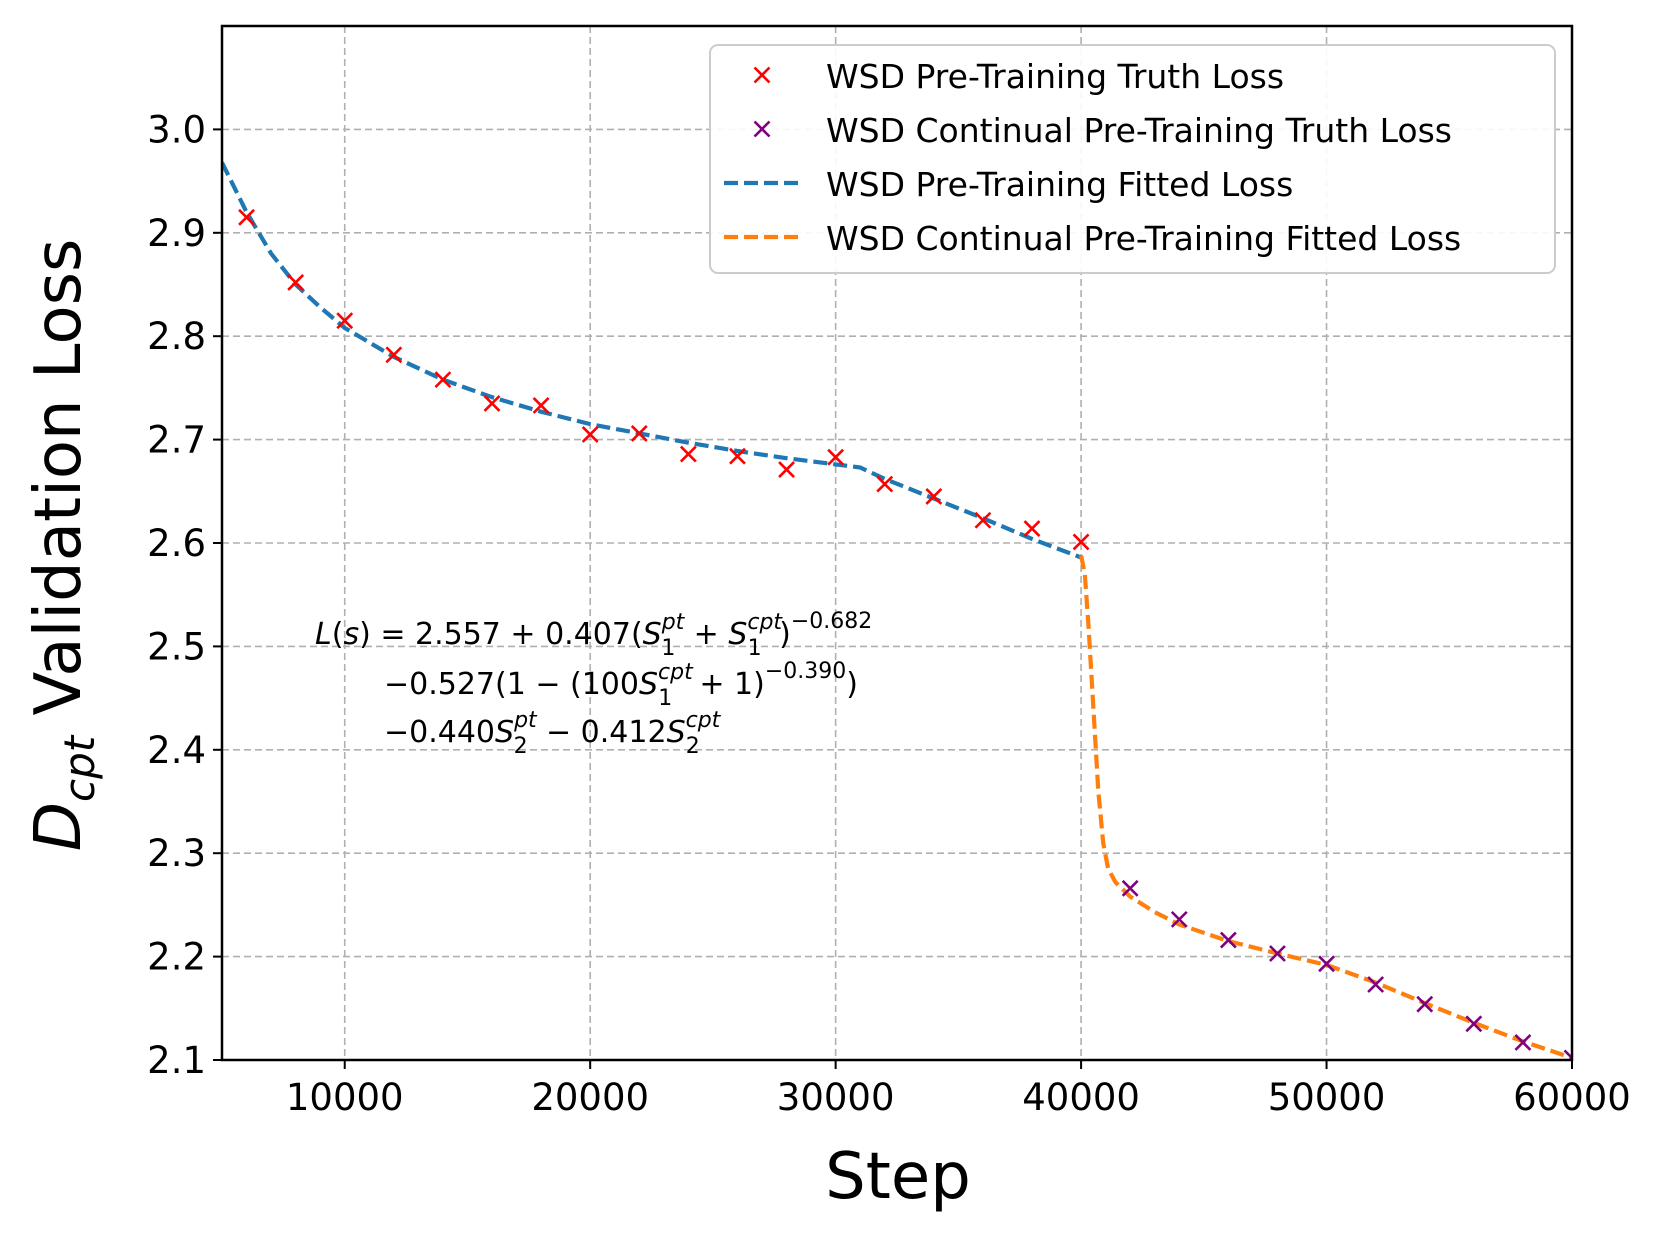 Image resolution: width=1660 pixels, height=1236 pixels. What do you see at coordinates (59, 487) in the screenshot?
I see `y-axis-title-rest: Validation Loss` at bounding box center [59, 487].